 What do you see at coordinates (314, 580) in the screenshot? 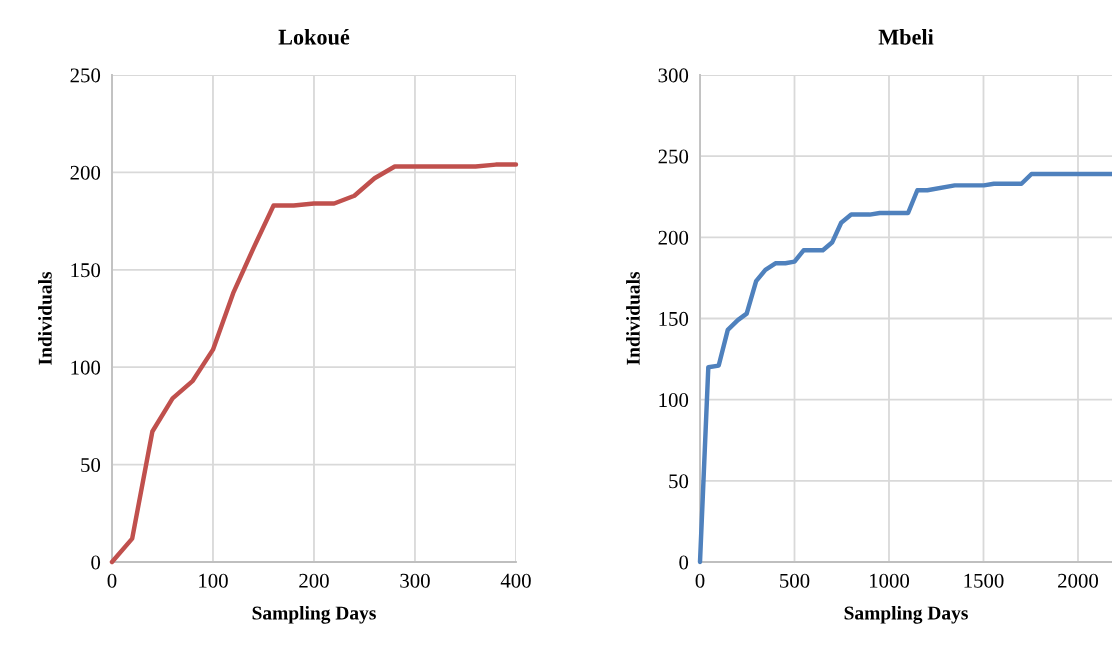
I see `x-tick-label: 200` at bounding box center [314, 580].